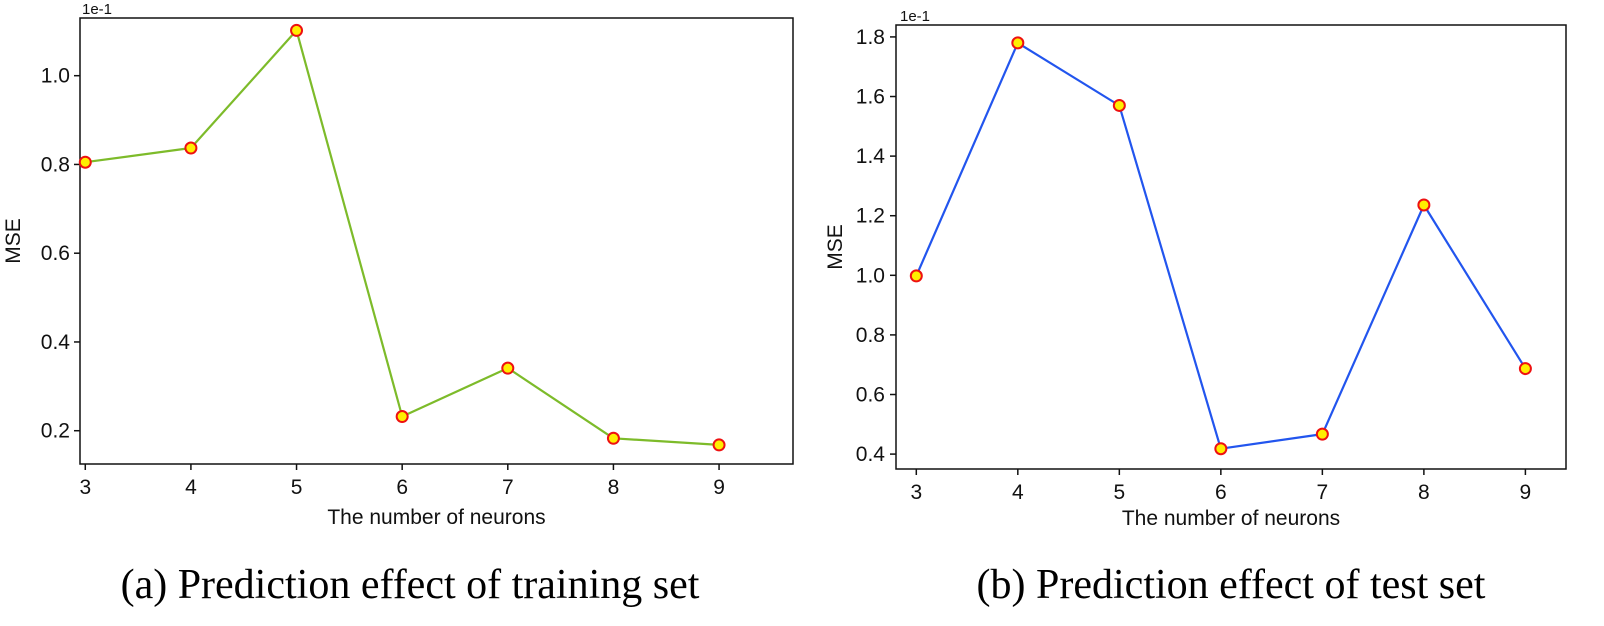  What do you see at coordinates (871, 156) in the screenshot?
I see `y-tick-label: 1.4` at bounding box center [871, 156].